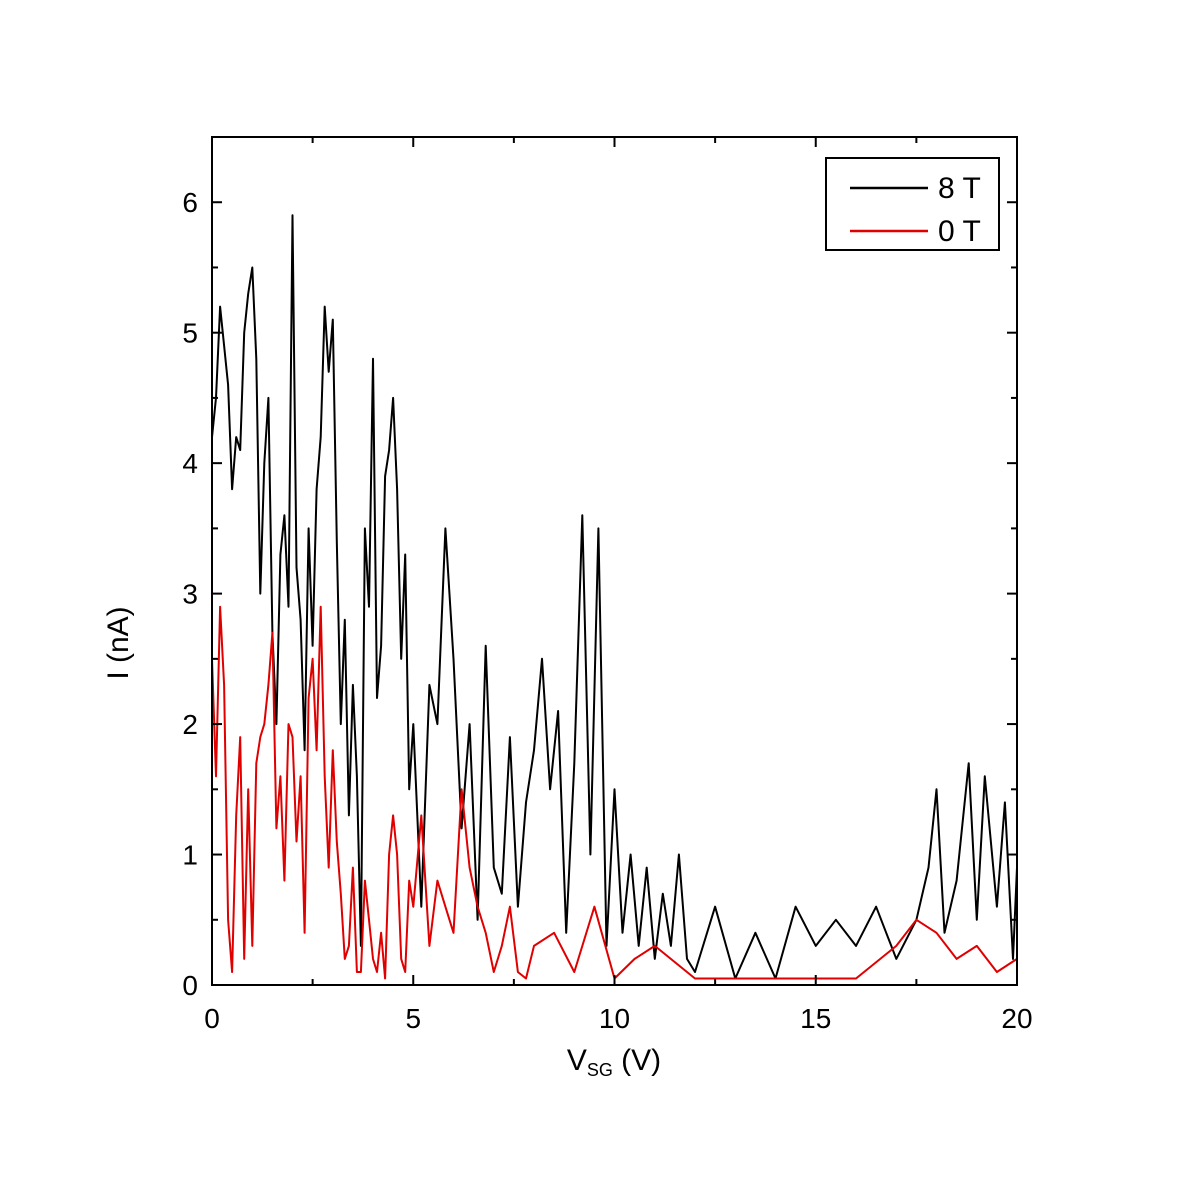 The height and width of the screenshot is (1181, 1181). Describe the element at coordinates (959, 231) in the screenshot. I see `legend-label-0t: 0 T` at that location.